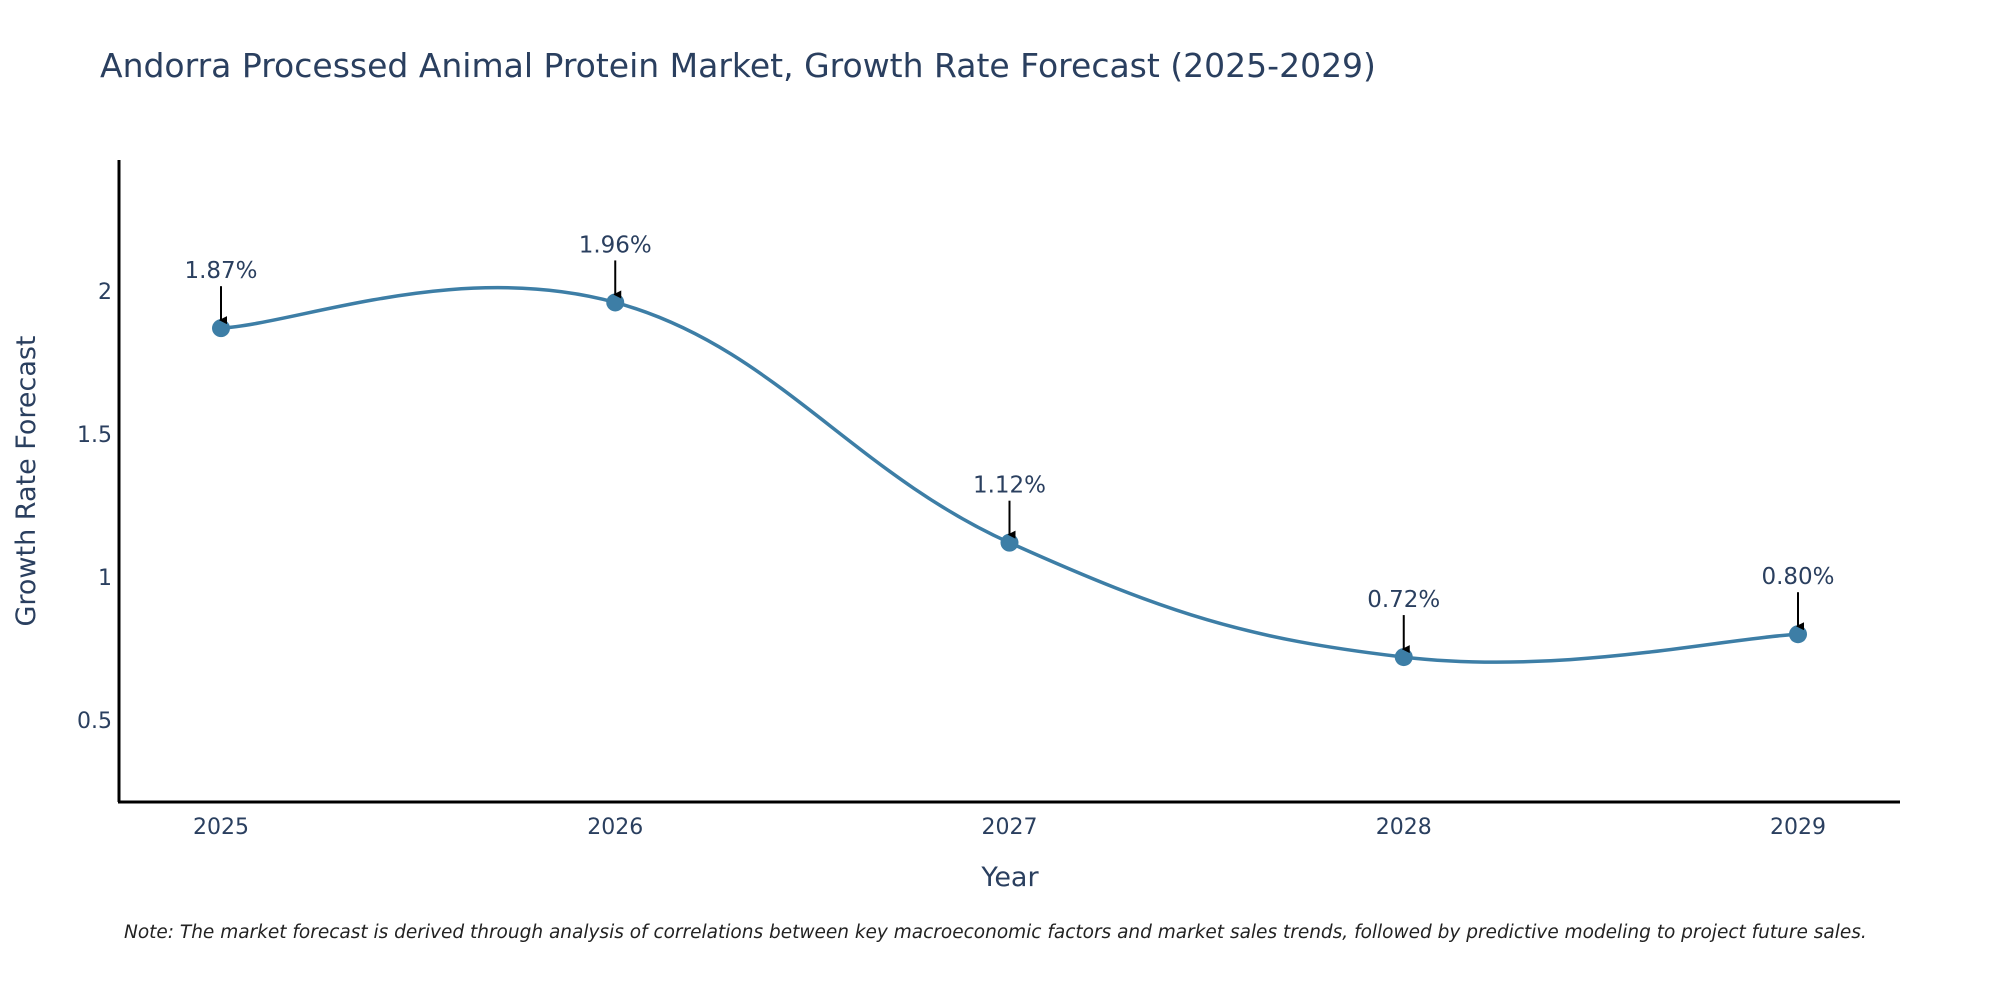 The height and width of the screenshot is (1000, 2000). What do you see at coordinates (220, 271) in the screenshot?
I see `data-label: 1.87%` at bounding box center [220, 271].